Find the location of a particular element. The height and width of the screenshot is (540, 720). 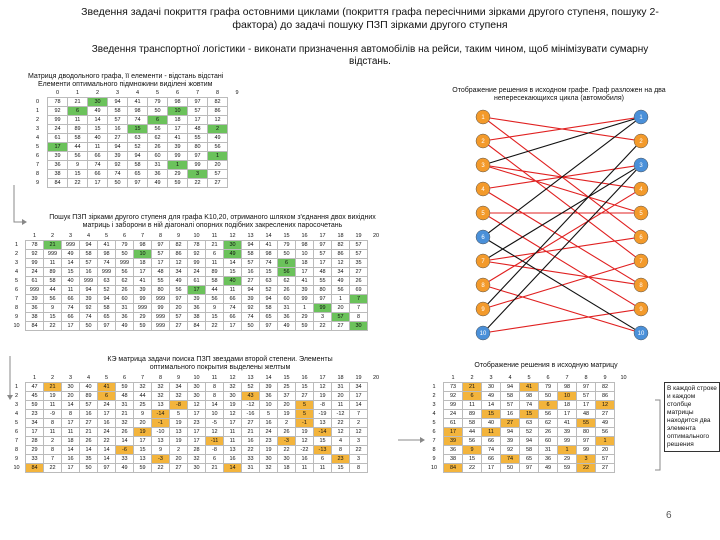

left-node-label: 7 is located at coordinates (483, 262).